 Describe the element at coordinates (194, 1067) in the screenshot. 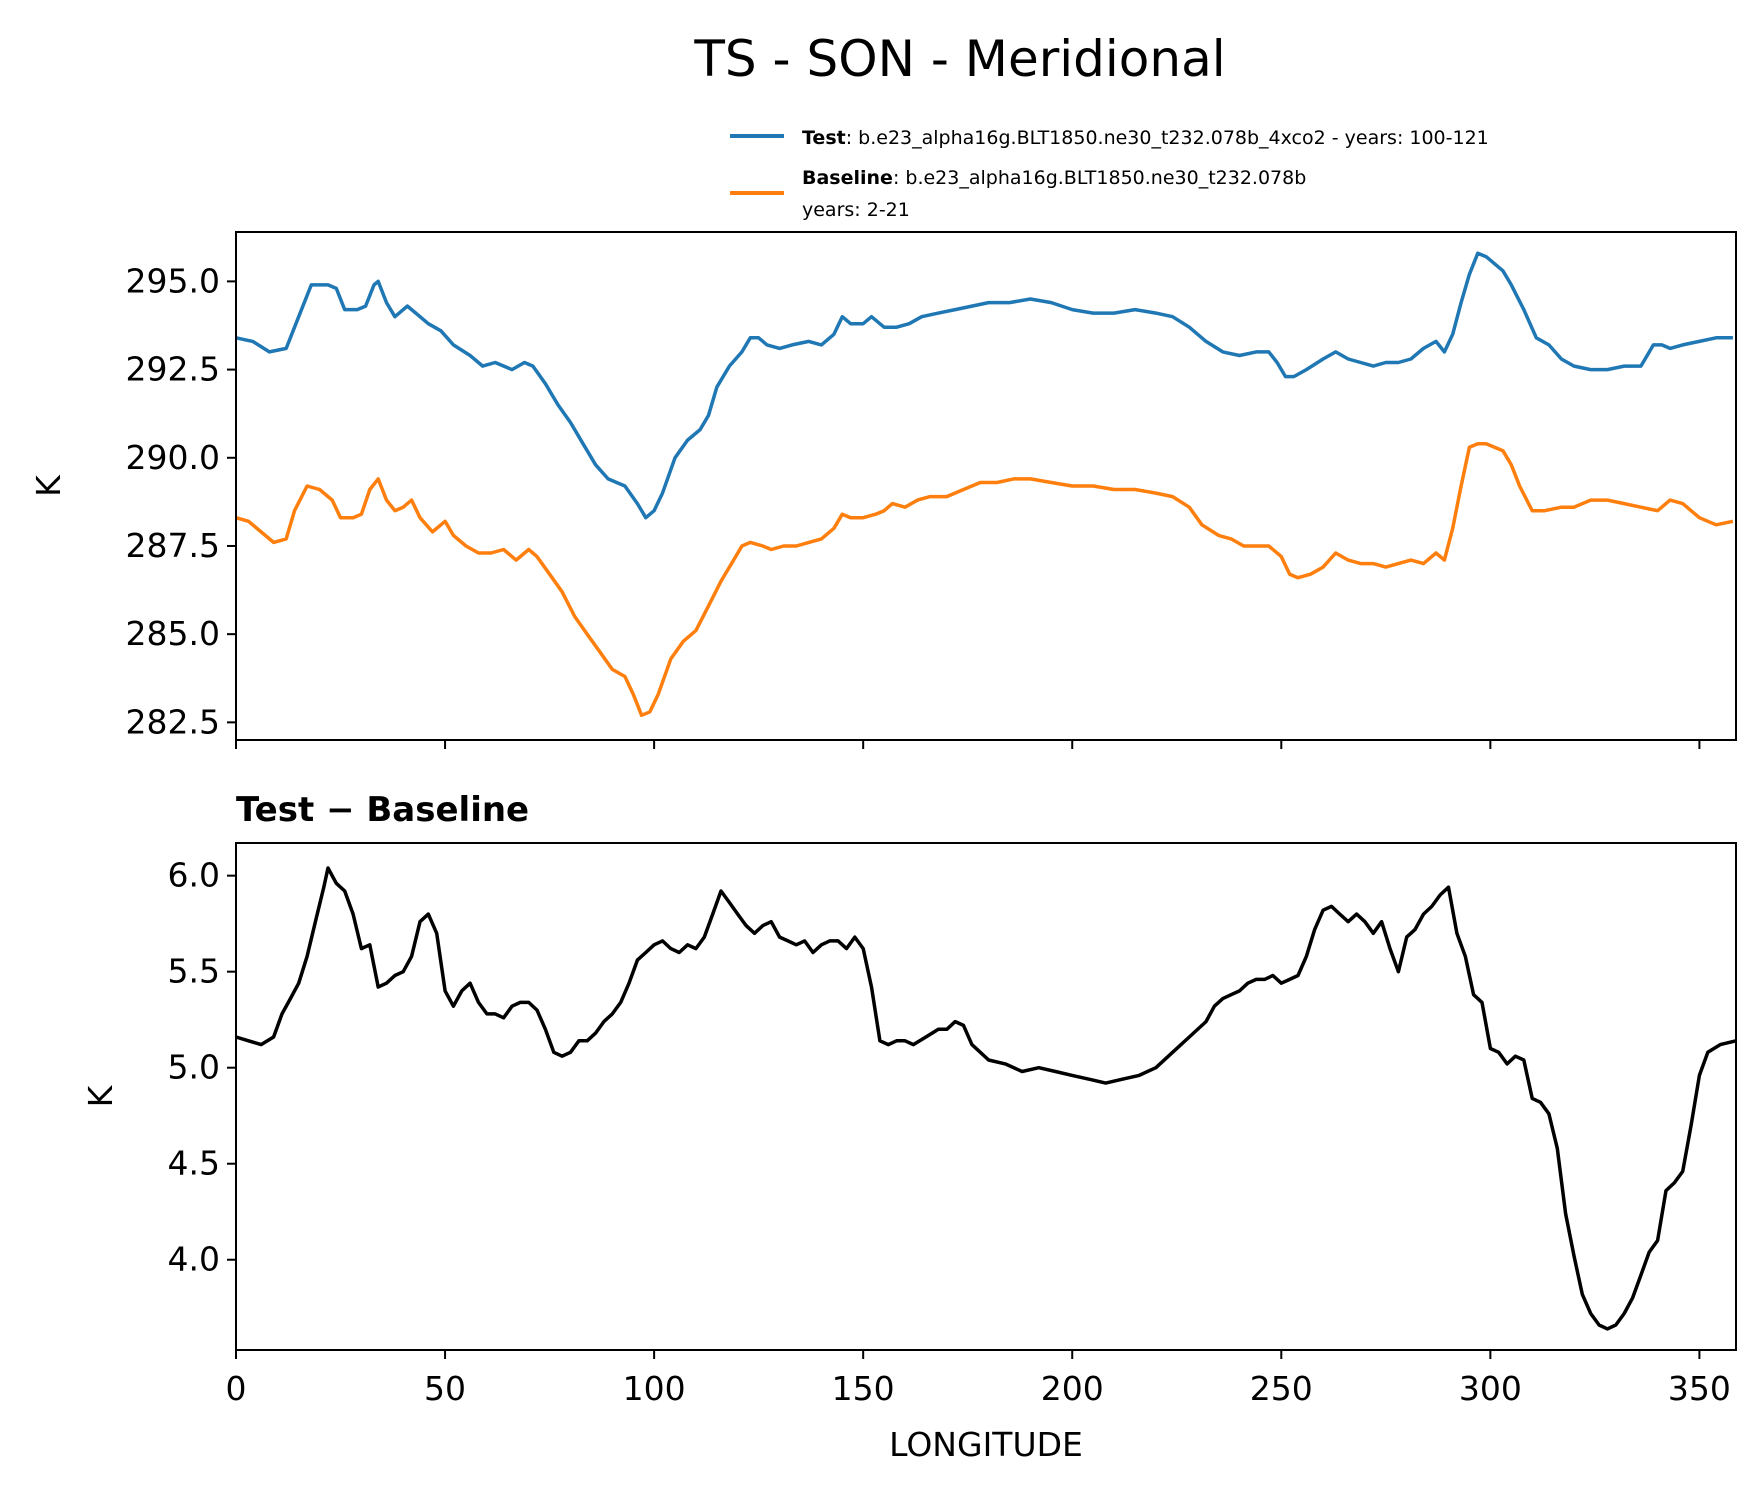

I see `bottom-chart-ytick-label: 5.0` at that location.